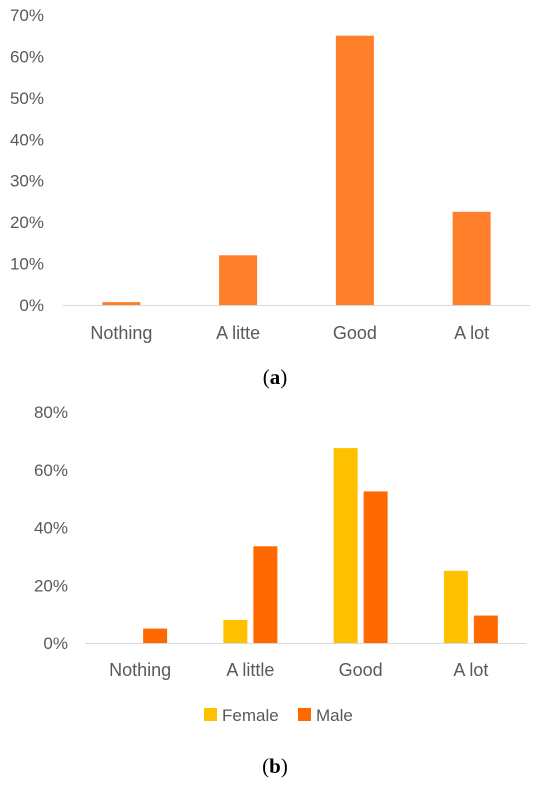  What do you see at coordinates (27, 264) in the screenshot?
I see `chart-a-y-tick-label: 10%` at bounding box center [27, 264].